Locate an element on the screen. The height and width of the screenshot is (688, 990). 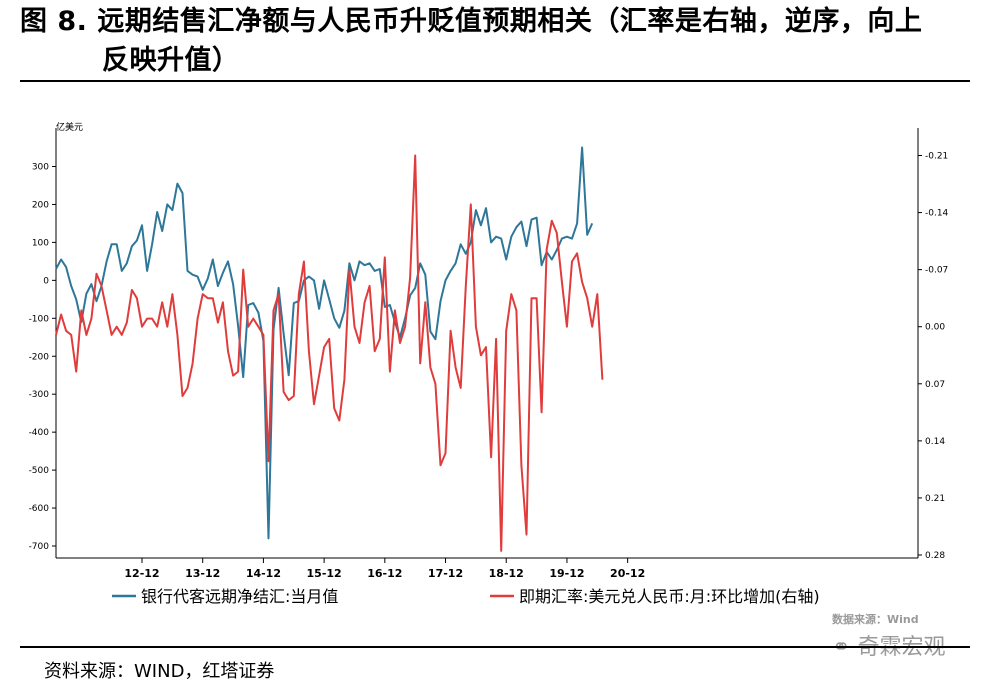
watermark-brand: ⚭ 奇霖宏观 is located at coordinates (888, 645).